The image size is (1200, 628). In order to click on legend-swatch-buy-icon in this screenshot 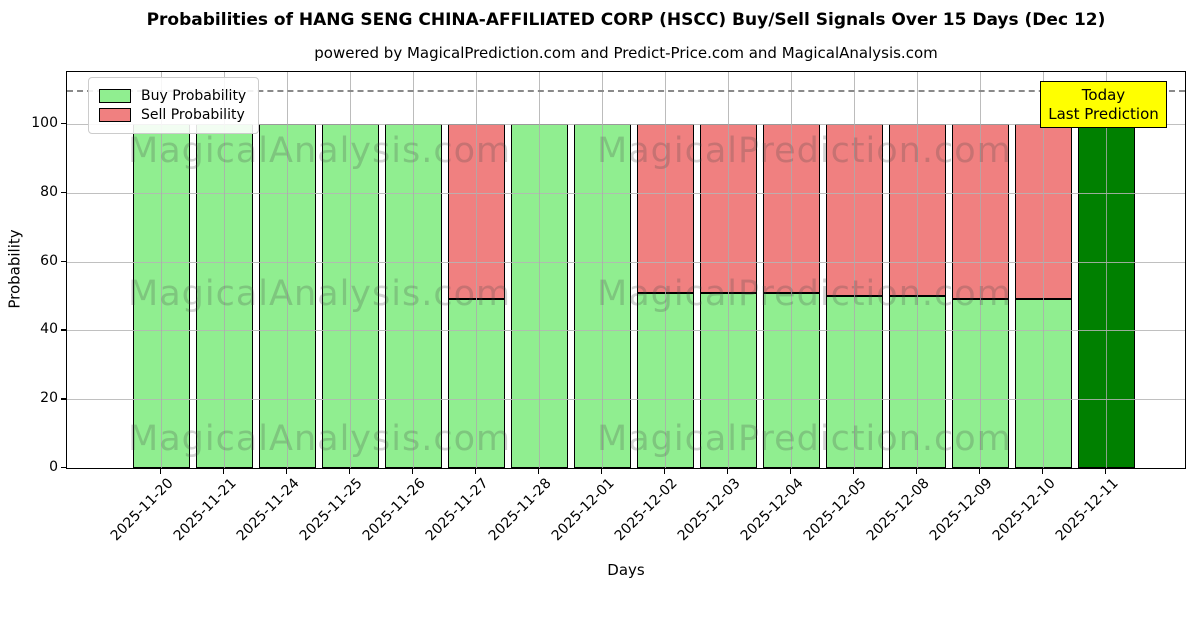, I will do `click(115, 96)`.